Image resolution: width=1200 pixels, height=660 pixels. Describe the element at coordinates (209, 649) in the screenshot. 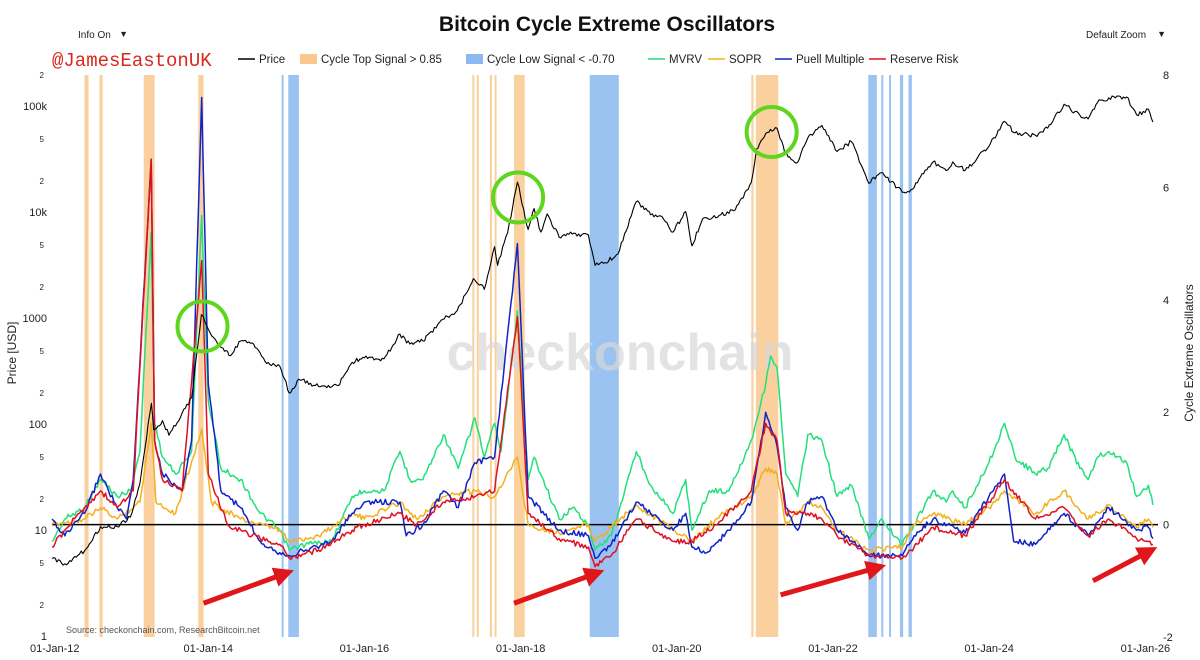

I see `x-tick-label: 01-Jan-14` at that location.